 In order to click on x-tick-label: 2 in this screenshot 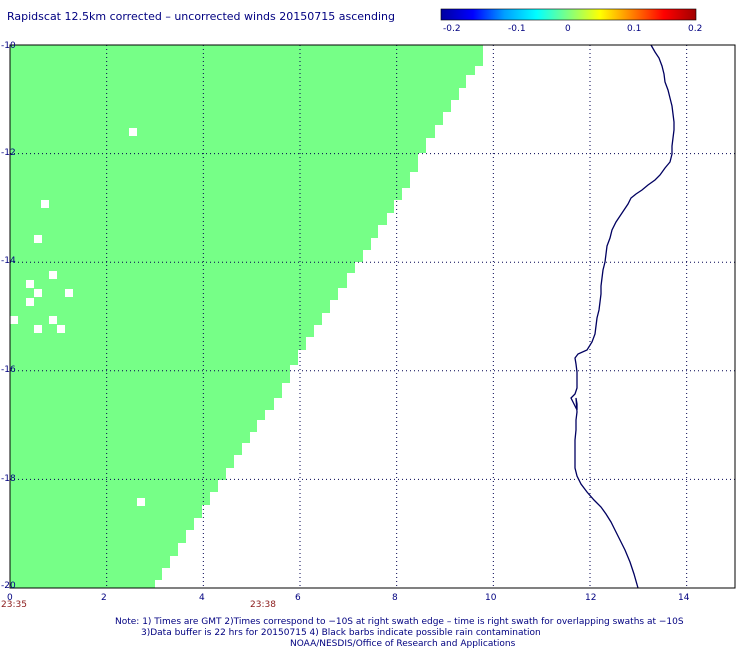, I will do `click(104, 598)`.